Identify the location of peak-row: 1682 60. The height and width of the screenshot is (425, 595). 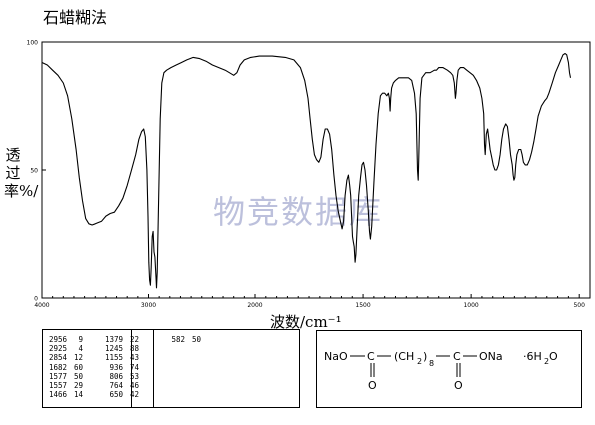
(66, 367).